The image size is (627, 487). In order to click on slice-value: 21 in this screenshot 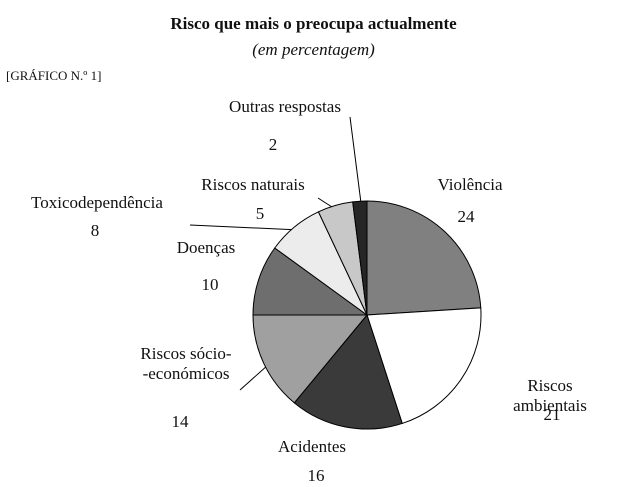, I will do `click(552, 414)`.